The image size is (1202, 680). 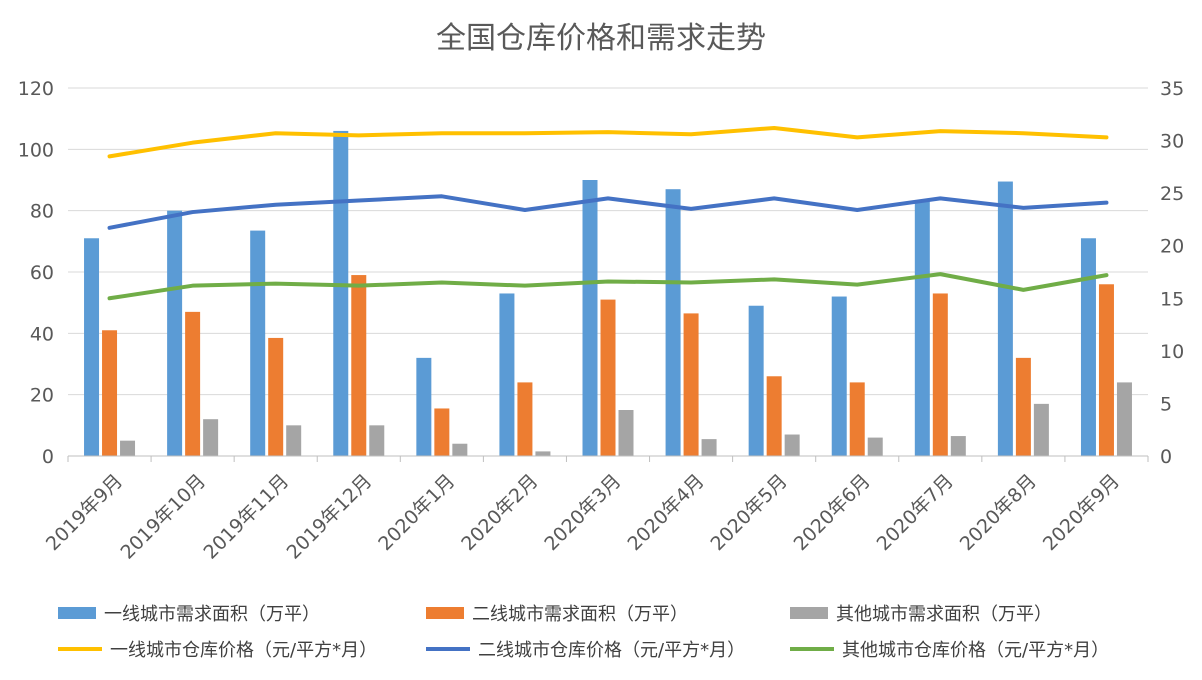 I want to click on x-tick-label: 2020年4月, so click(x=665, y=512).